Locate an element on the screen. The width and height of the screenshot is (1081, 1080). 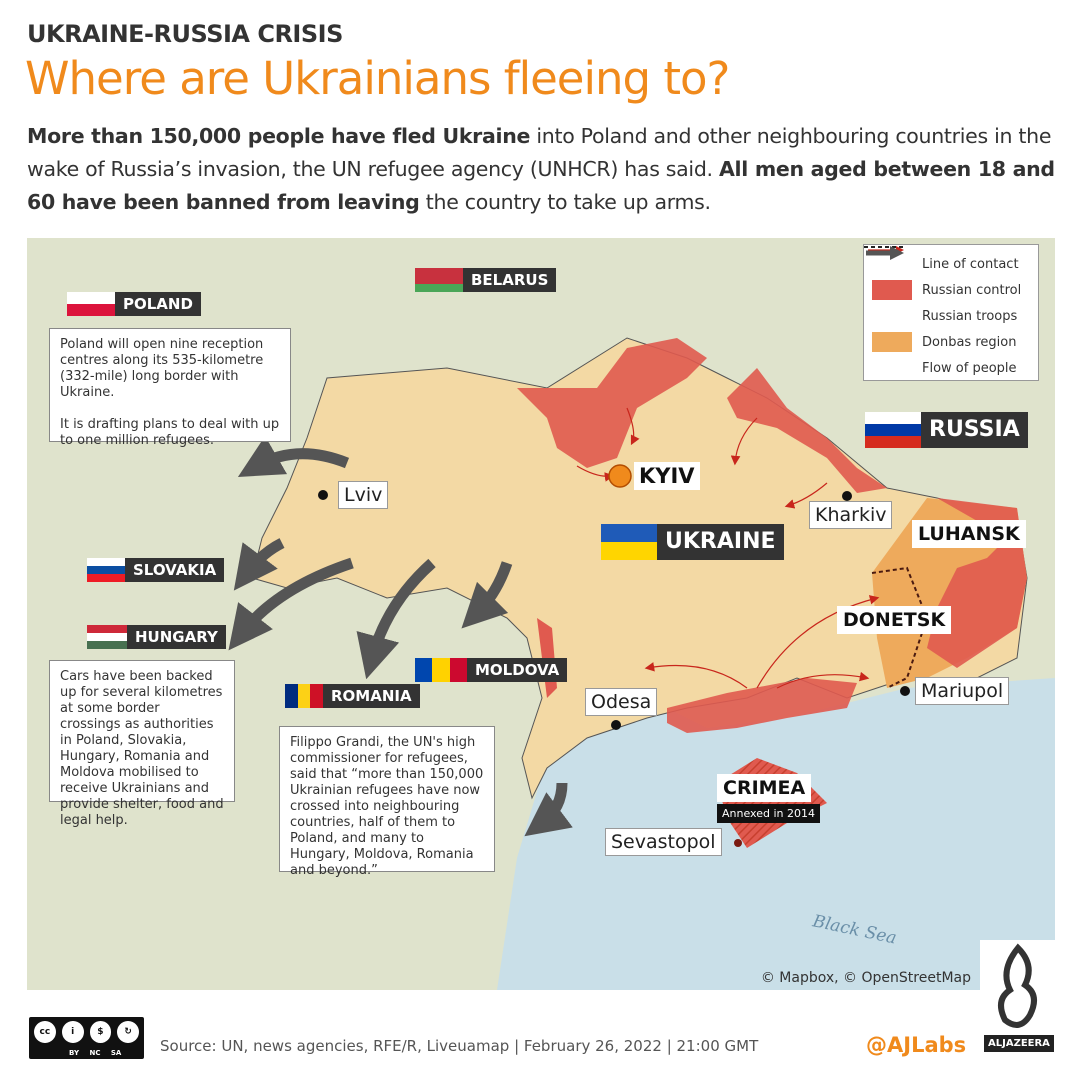
aljazeera-emblem-icon is located at coordinates (1017, 985).